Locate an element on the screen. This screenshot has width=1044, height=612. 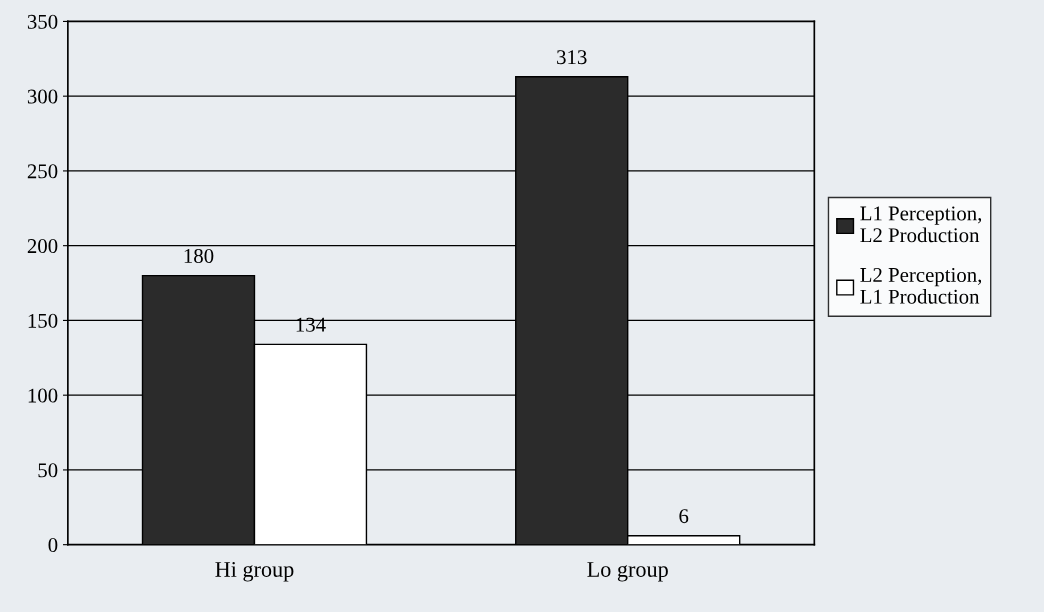
y-tick-label: 100 is located at coordinates (43, 395).